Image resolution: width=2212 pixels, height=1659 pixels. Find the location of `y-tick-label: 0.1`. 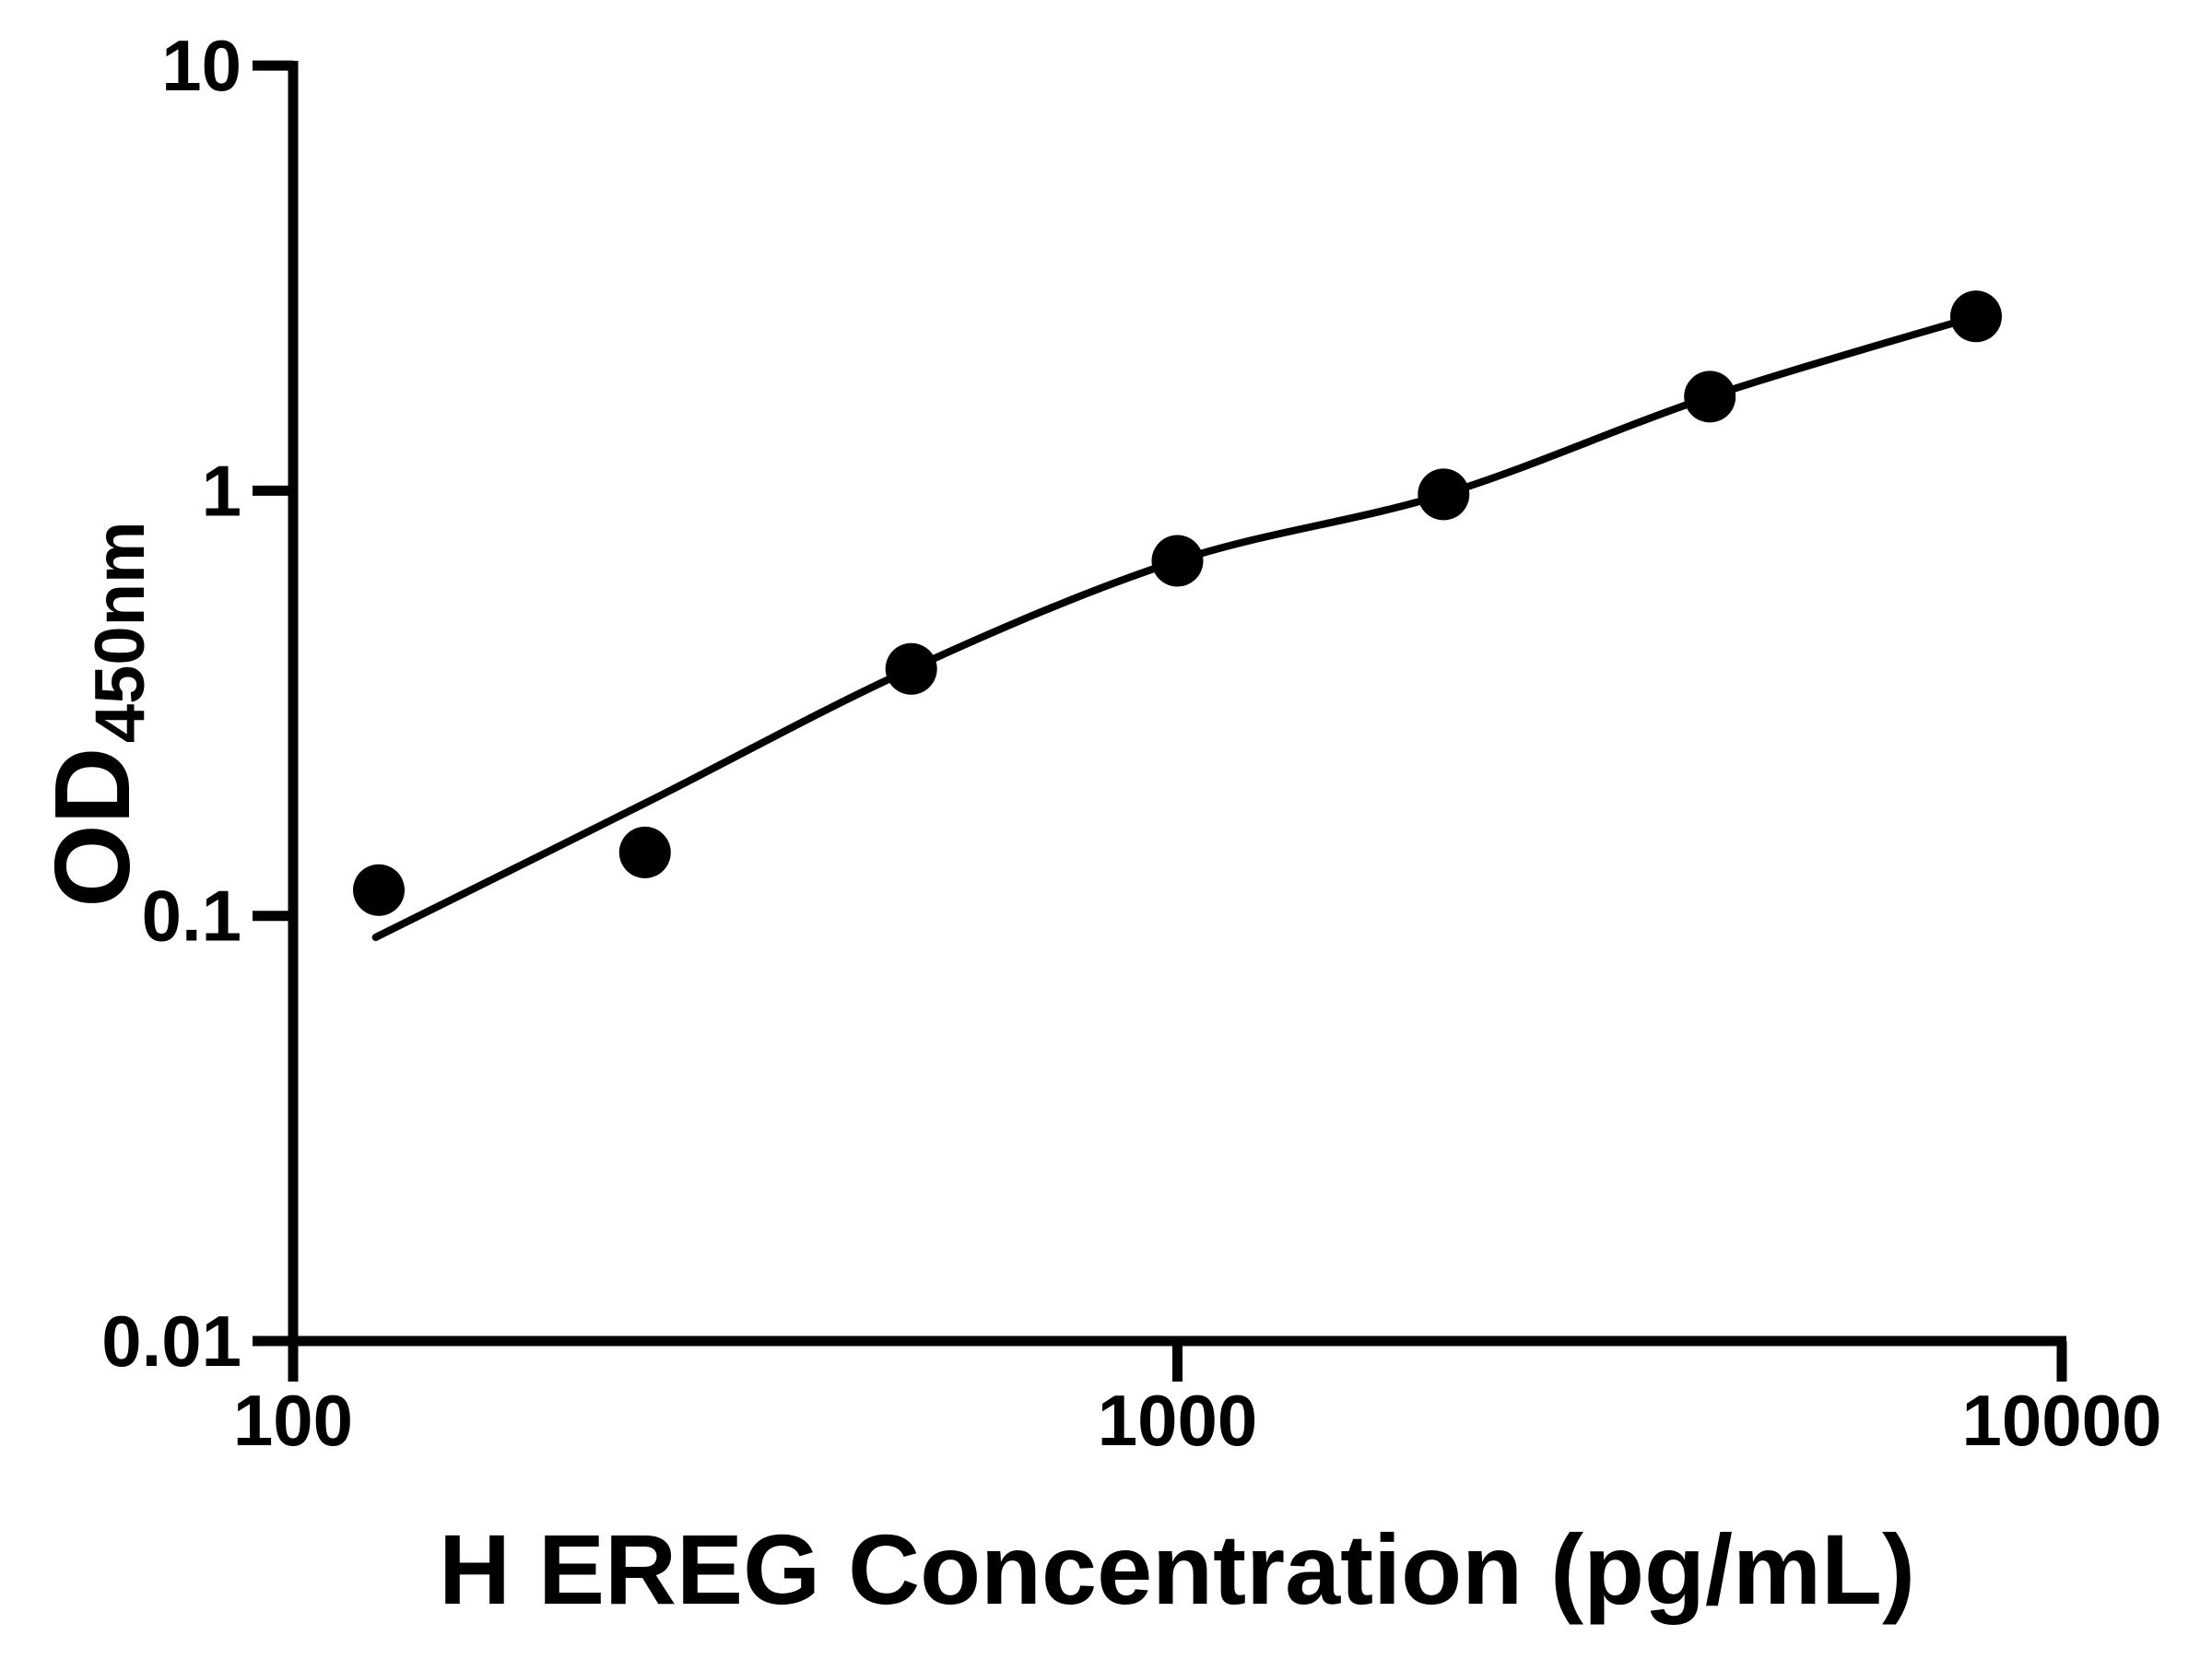

y-tick-label: 0.1 is located at coordinates (191, 916).